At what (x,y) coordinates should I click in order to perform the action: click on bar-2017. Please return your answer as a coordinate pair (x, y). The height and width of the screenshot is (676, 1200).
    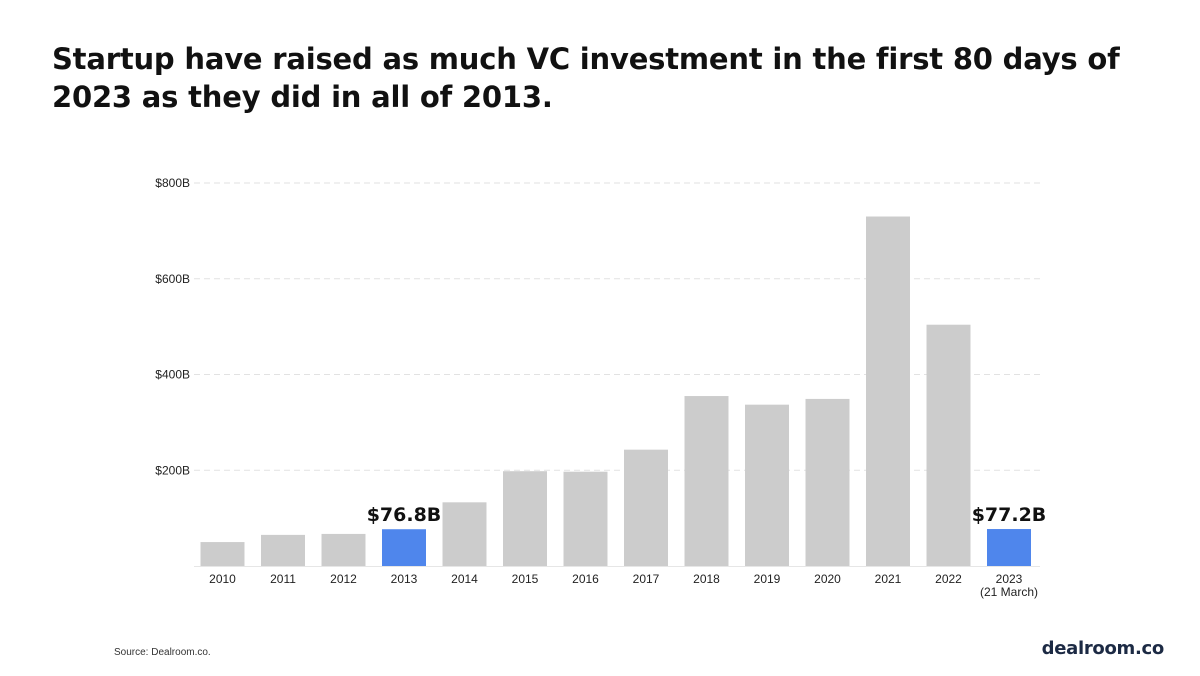
    Looking at the image, I should click on (646, 507).